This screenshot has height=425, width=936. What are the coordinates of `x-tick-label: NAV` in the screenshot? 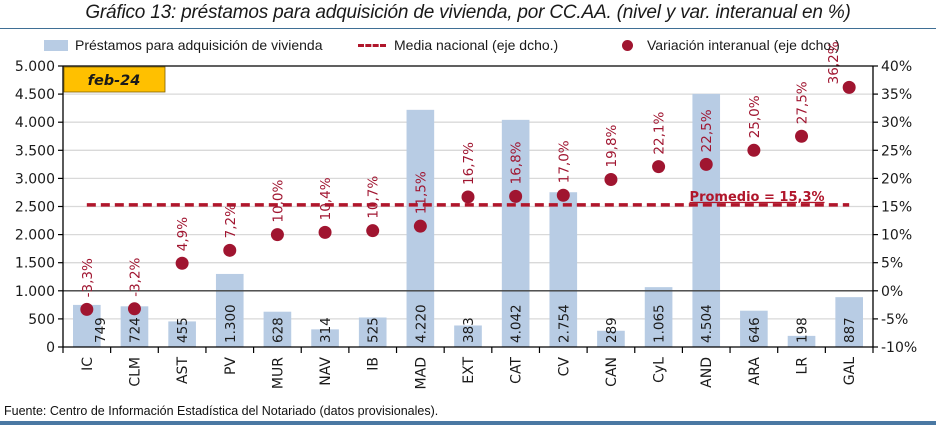 It's located at (326, 371).